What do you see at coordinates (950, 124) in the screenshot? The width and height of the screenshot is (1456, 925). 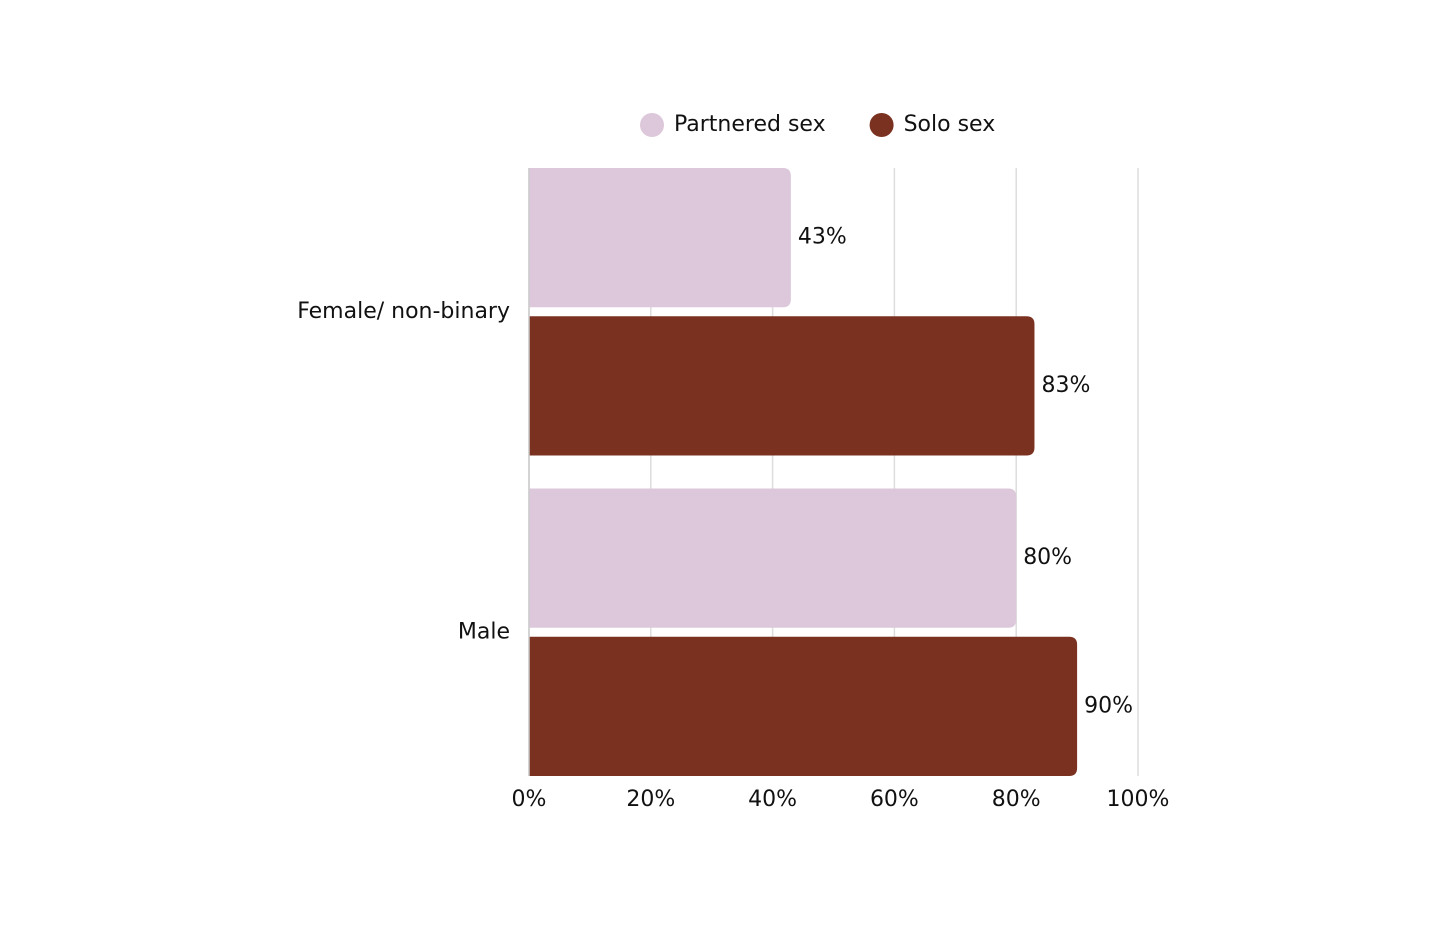 I see `legend-label: Solo sex` at bounding box center [950, 124].